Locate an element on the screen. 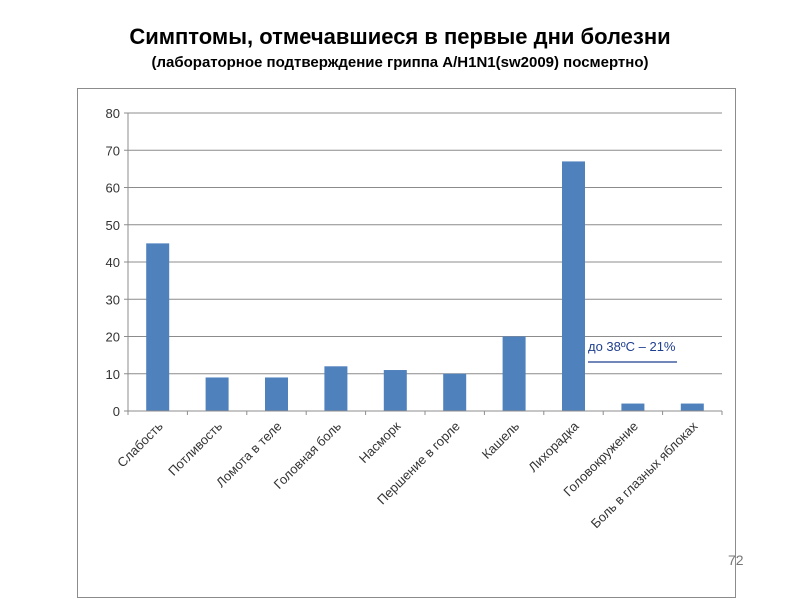 The image size is (800, 600). x-tick-label: Насморк is located at coordinates (380, 442).